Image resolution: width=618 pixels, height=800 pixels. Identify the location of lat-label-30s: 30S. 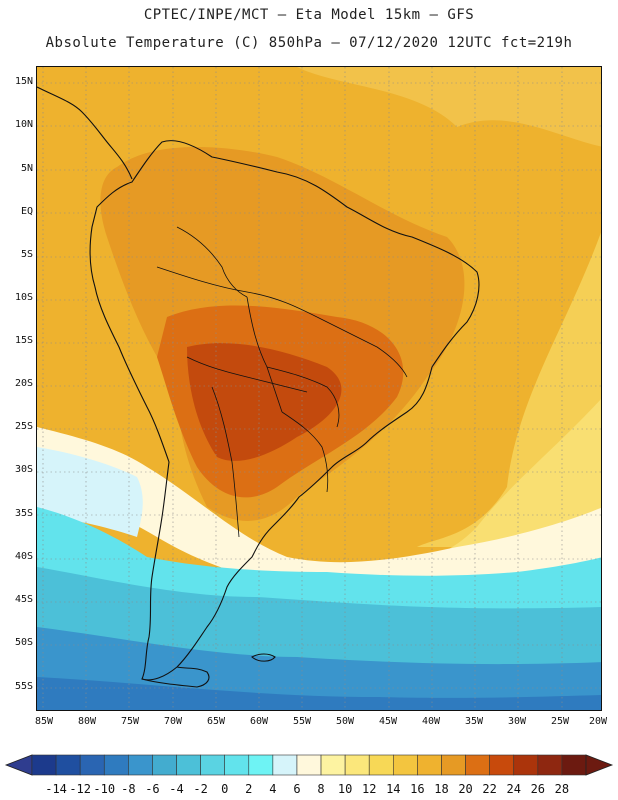
(23, 469).